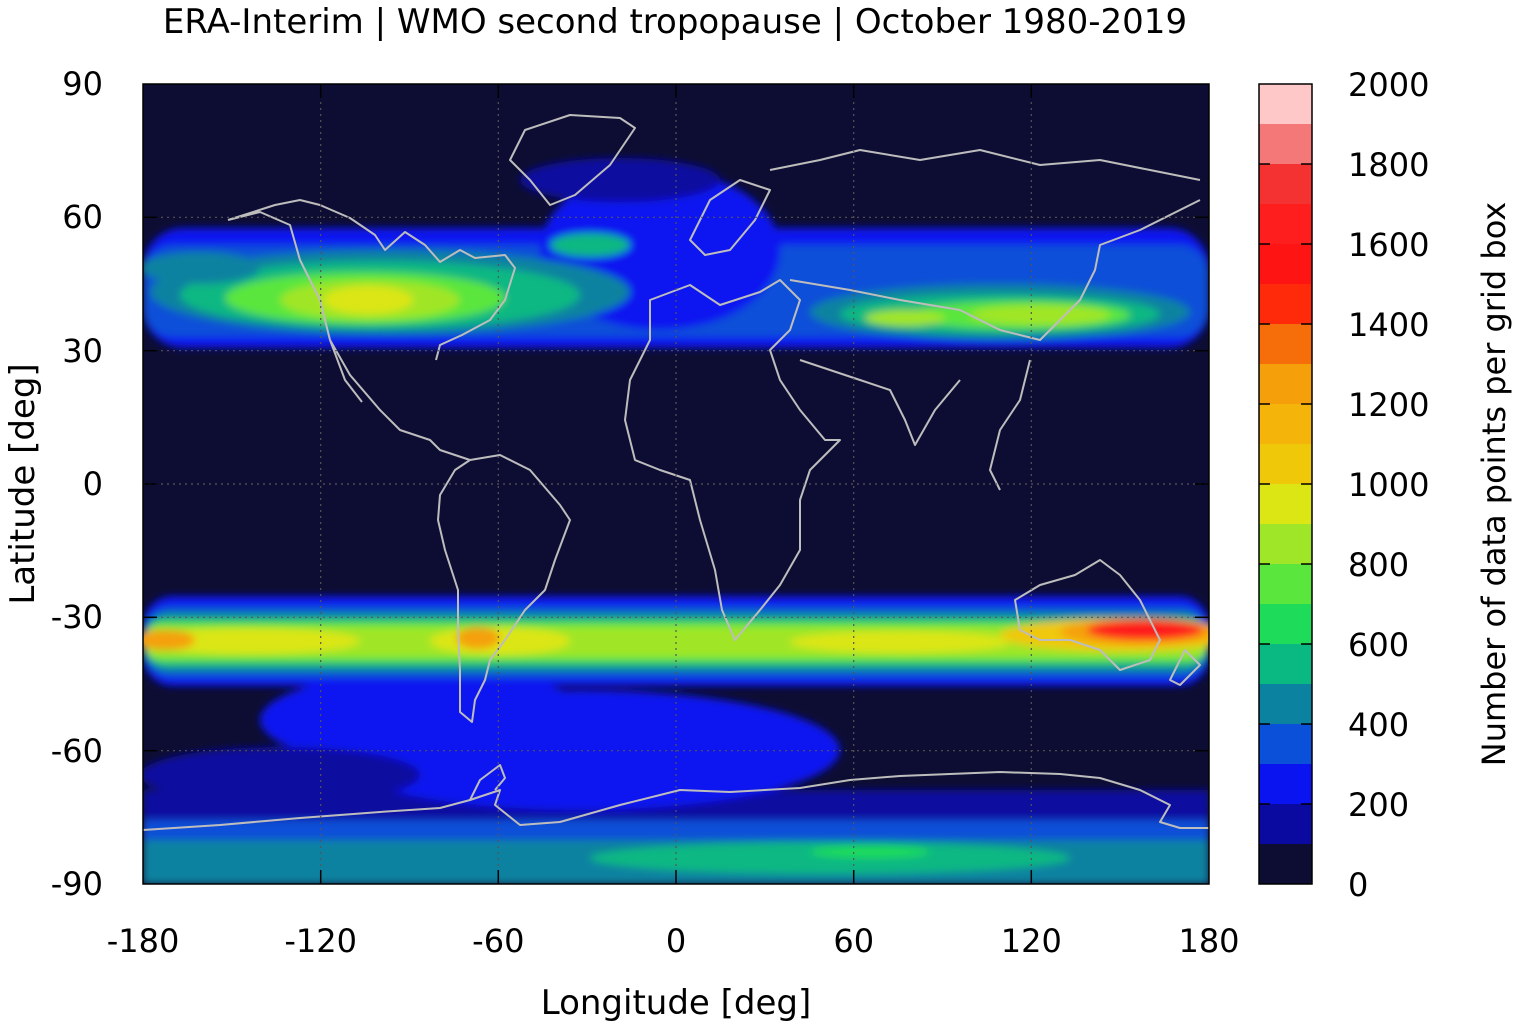 This screenshot has height=1029, width=1519. Describe the element at coordinates (1388, 405) in the screenshot. I see `colorbar-tick-label: 1200` at that location.